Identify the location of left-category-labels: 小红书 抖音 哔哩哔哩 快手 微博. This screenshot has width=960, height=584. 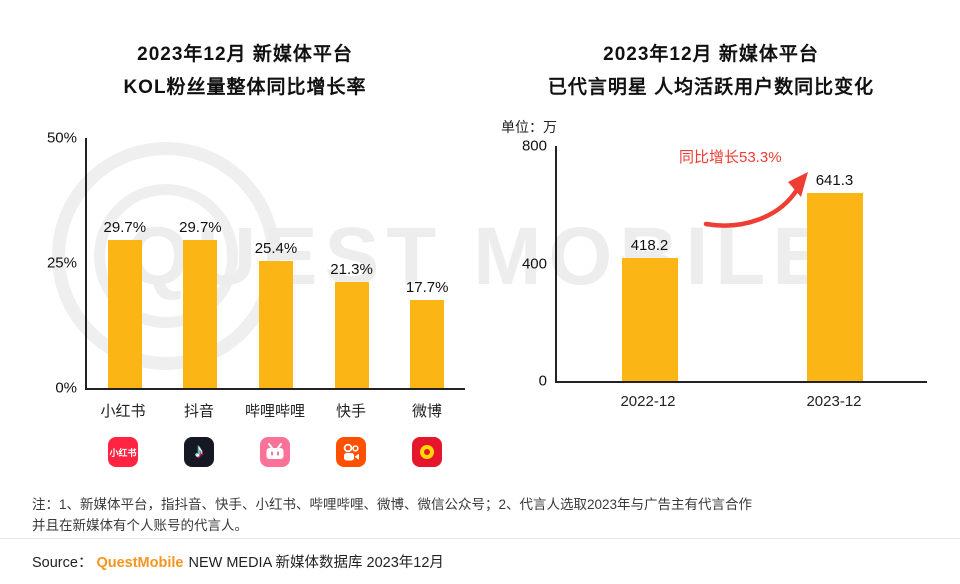
(275, 410).